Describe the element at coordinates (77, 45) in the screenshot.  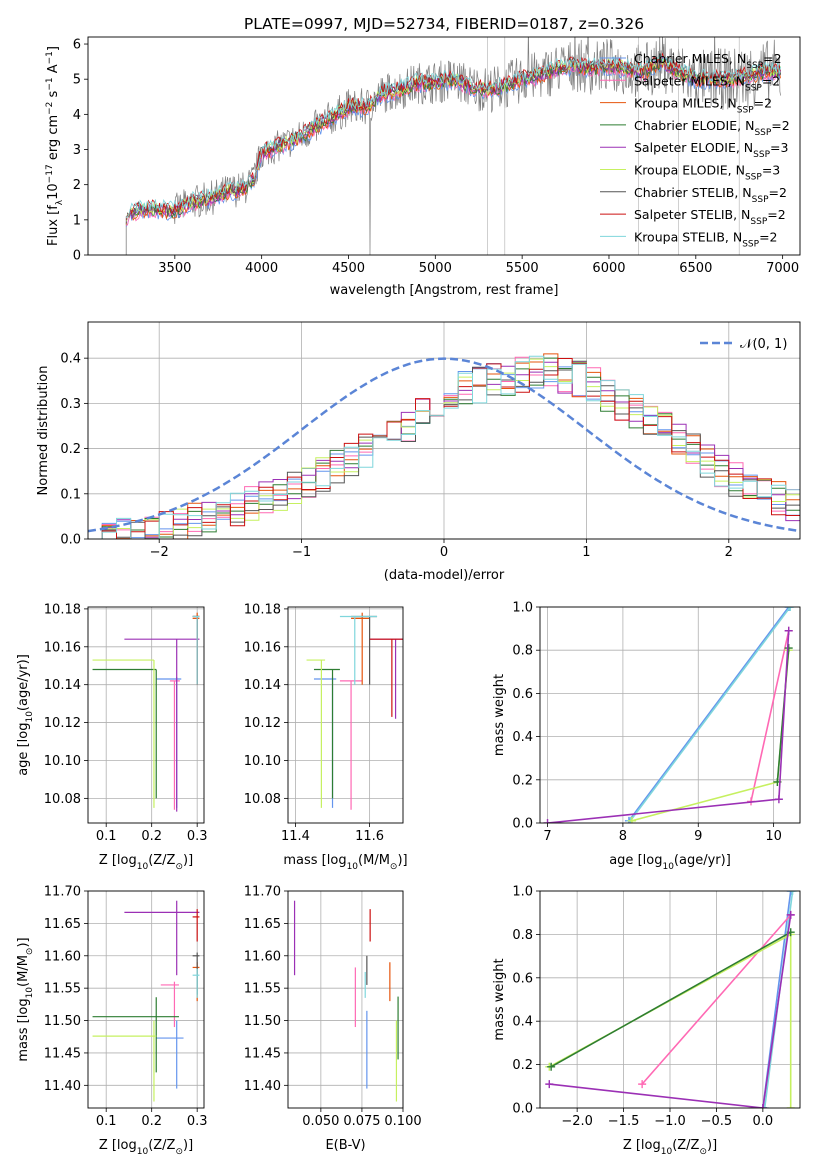
I see `y-tick-label: 6` at that location.